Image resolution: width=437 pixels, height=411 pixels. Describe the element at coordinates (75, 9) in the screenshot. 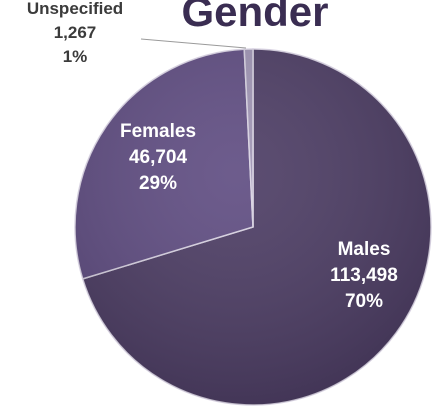

I see `slice-name-unspecified: Unspecified` at that location.